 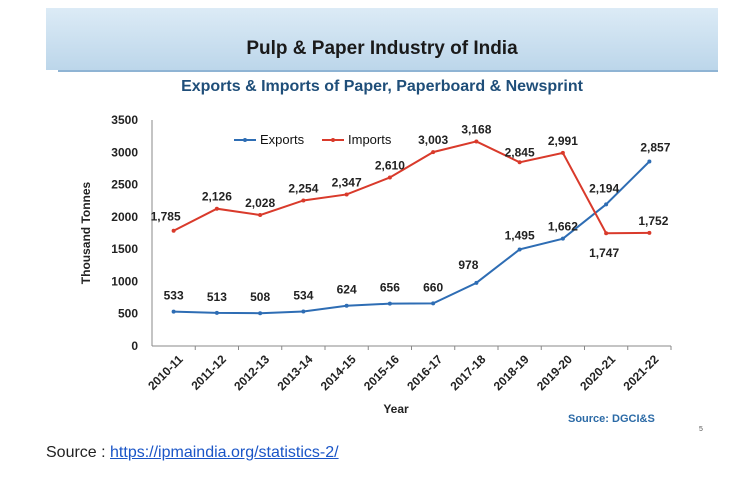 I want to click on legend-imports-marker, so click(x=333, y=140).